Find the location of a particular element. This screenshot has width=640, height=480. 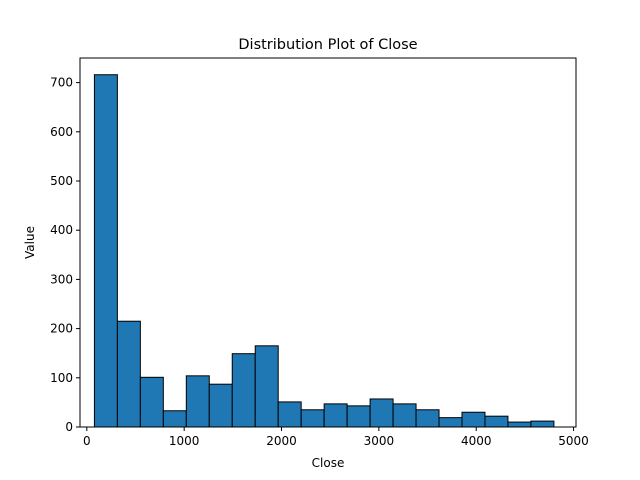

y-tick-label: 300 is located at coordinates (61, 279).